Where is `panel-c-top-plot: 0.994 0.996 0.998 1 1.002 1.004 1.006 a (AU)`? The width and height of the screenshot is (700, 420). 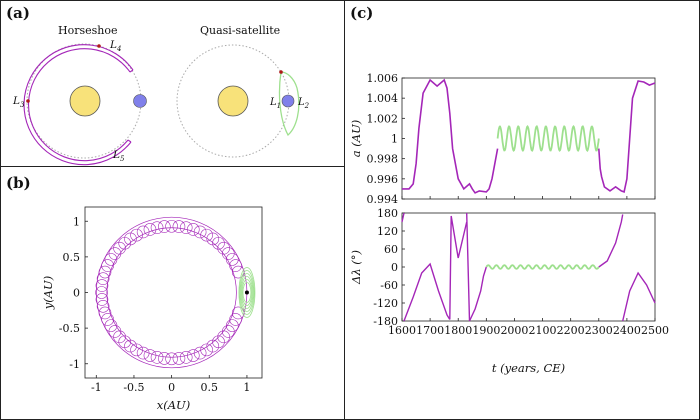
panel-c-top-plot: 0.994 0.996 0.998 1 1.002 1.004 1.006 a (AU) is located at coordinates (502, 139).